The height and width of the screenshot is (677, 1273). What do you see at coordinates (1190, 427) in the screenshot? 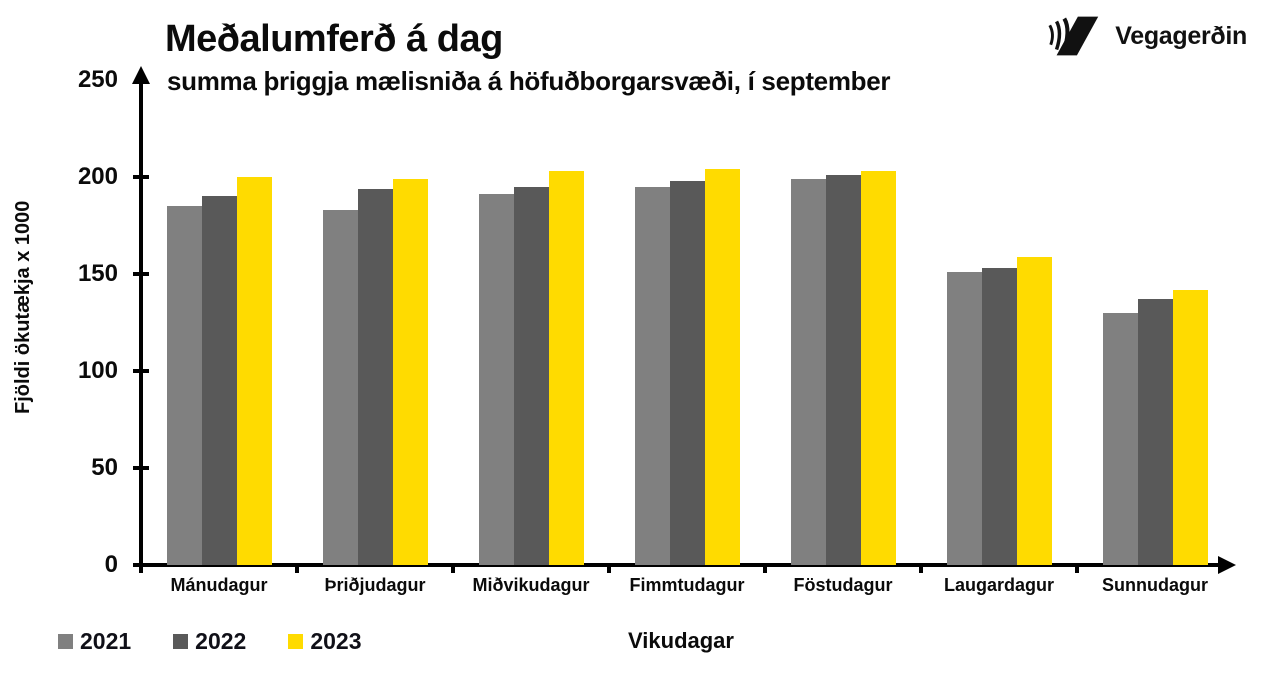
I see `bar-2023-sunnudagur` at bounding box center [1190, 427].